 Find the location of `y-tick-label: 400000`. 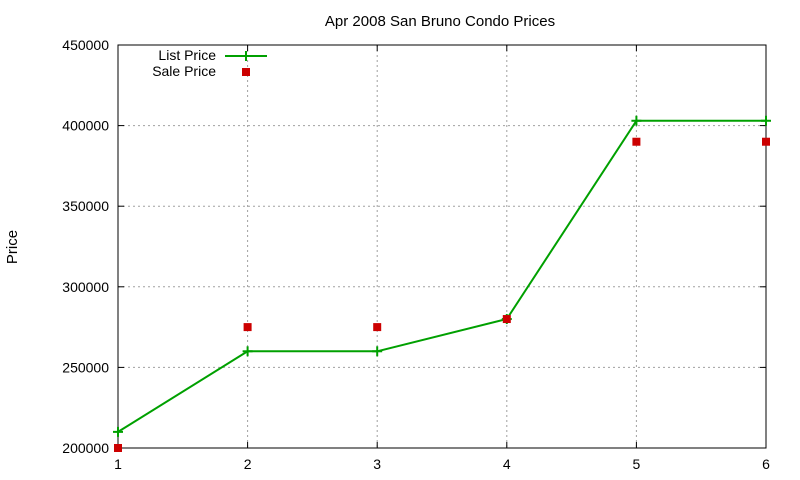

y-tick-label: 400000 is located at coordinates (85, 126).